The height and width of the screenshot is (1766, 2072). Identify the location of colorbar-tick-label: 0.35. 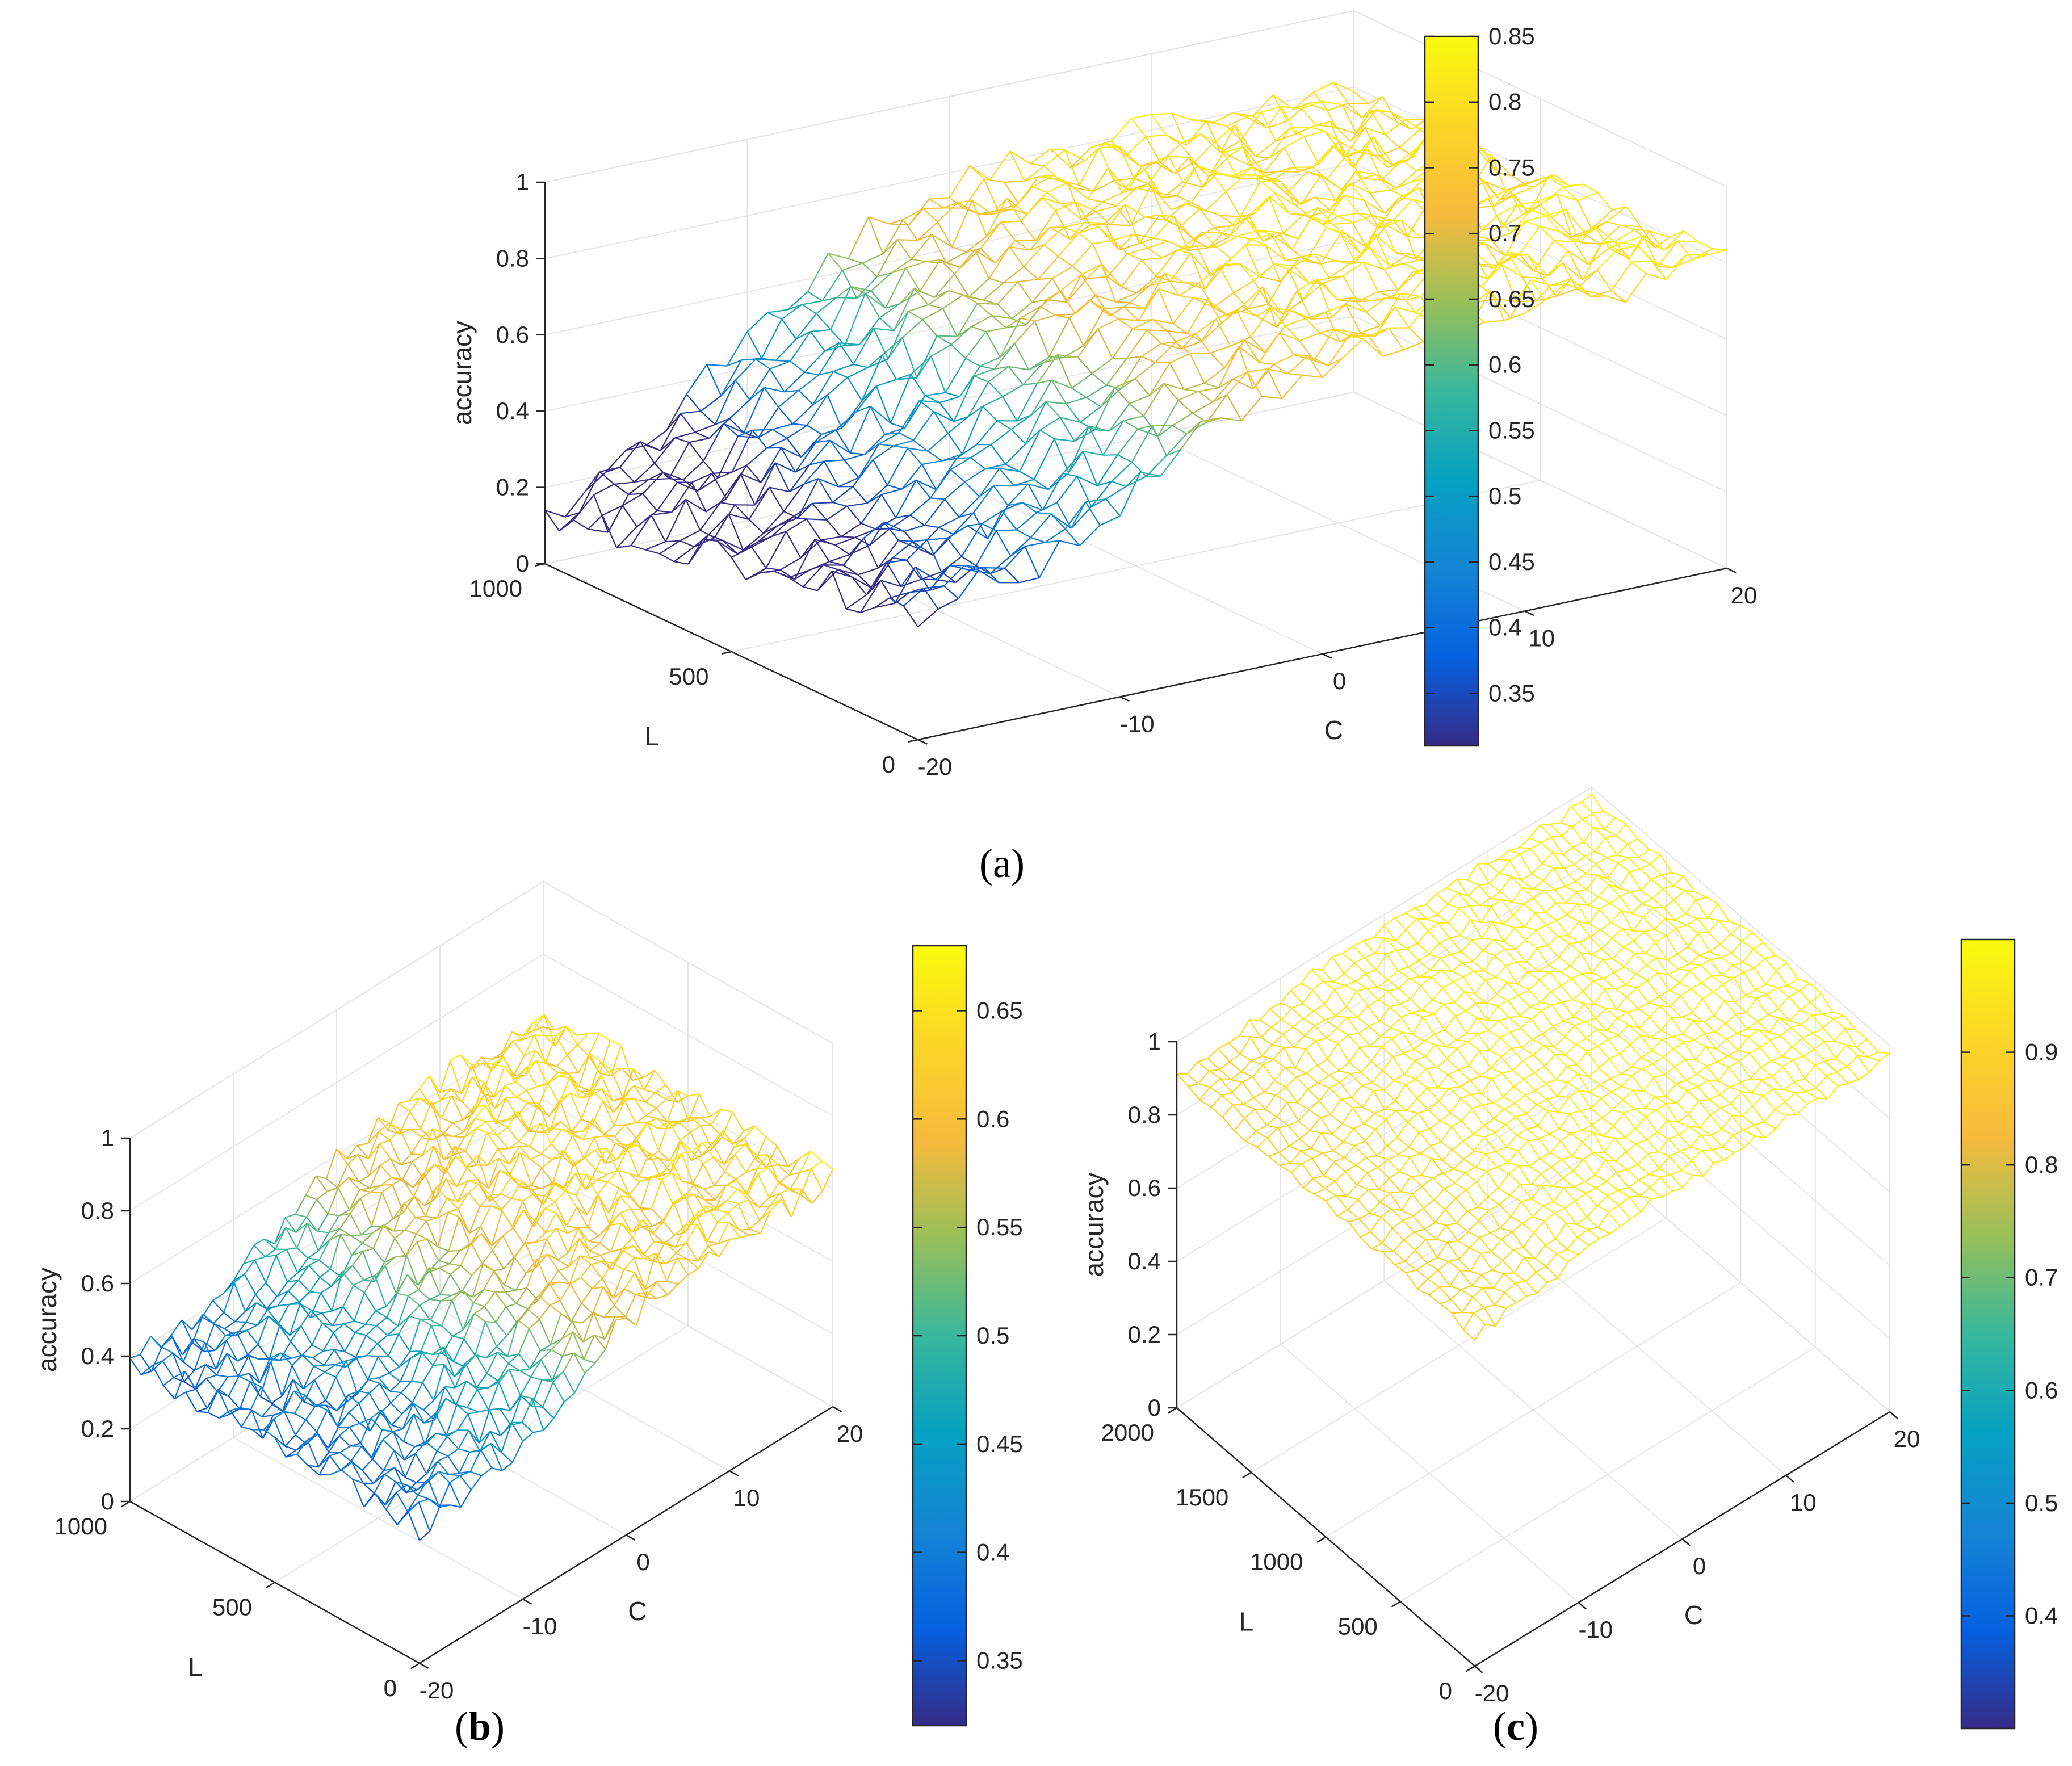
(1511, 693).